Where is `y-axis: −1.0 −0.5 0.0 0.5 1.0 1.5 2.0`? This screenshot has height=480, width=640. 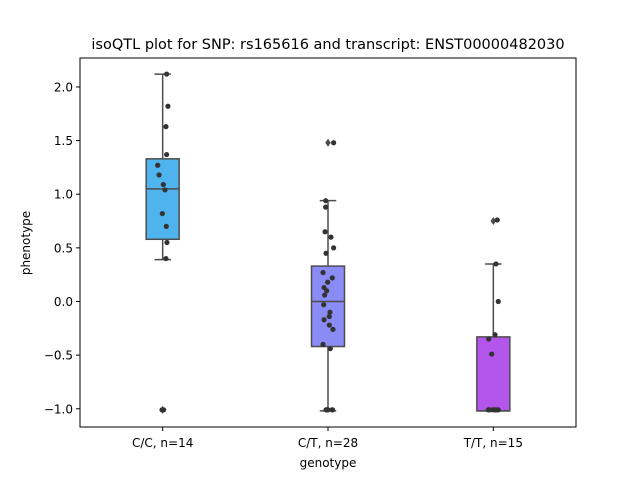
y-axis: −1.0 −0.5 0.0 0.5 1.0 1.5 2.0 is located at coordinates (62, 248).